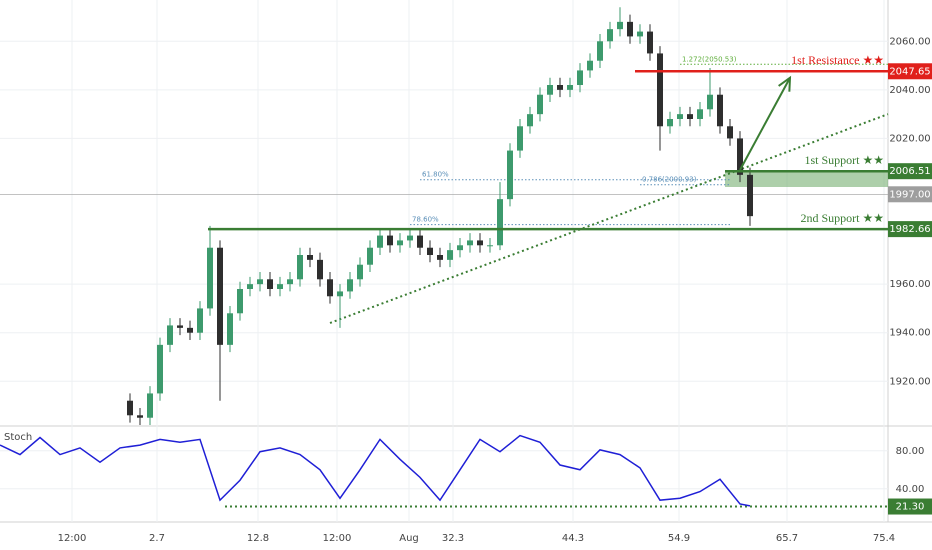  I want to click on y-tick-label: 80.00, so click(910, 451).